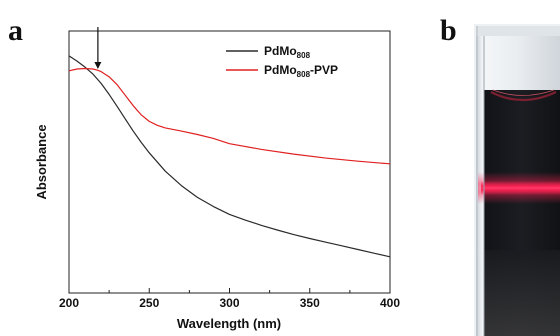  Describe the element at coordinates (523, 92) in the screenshot. I see `liquid-meniscus-highlight` at that location.